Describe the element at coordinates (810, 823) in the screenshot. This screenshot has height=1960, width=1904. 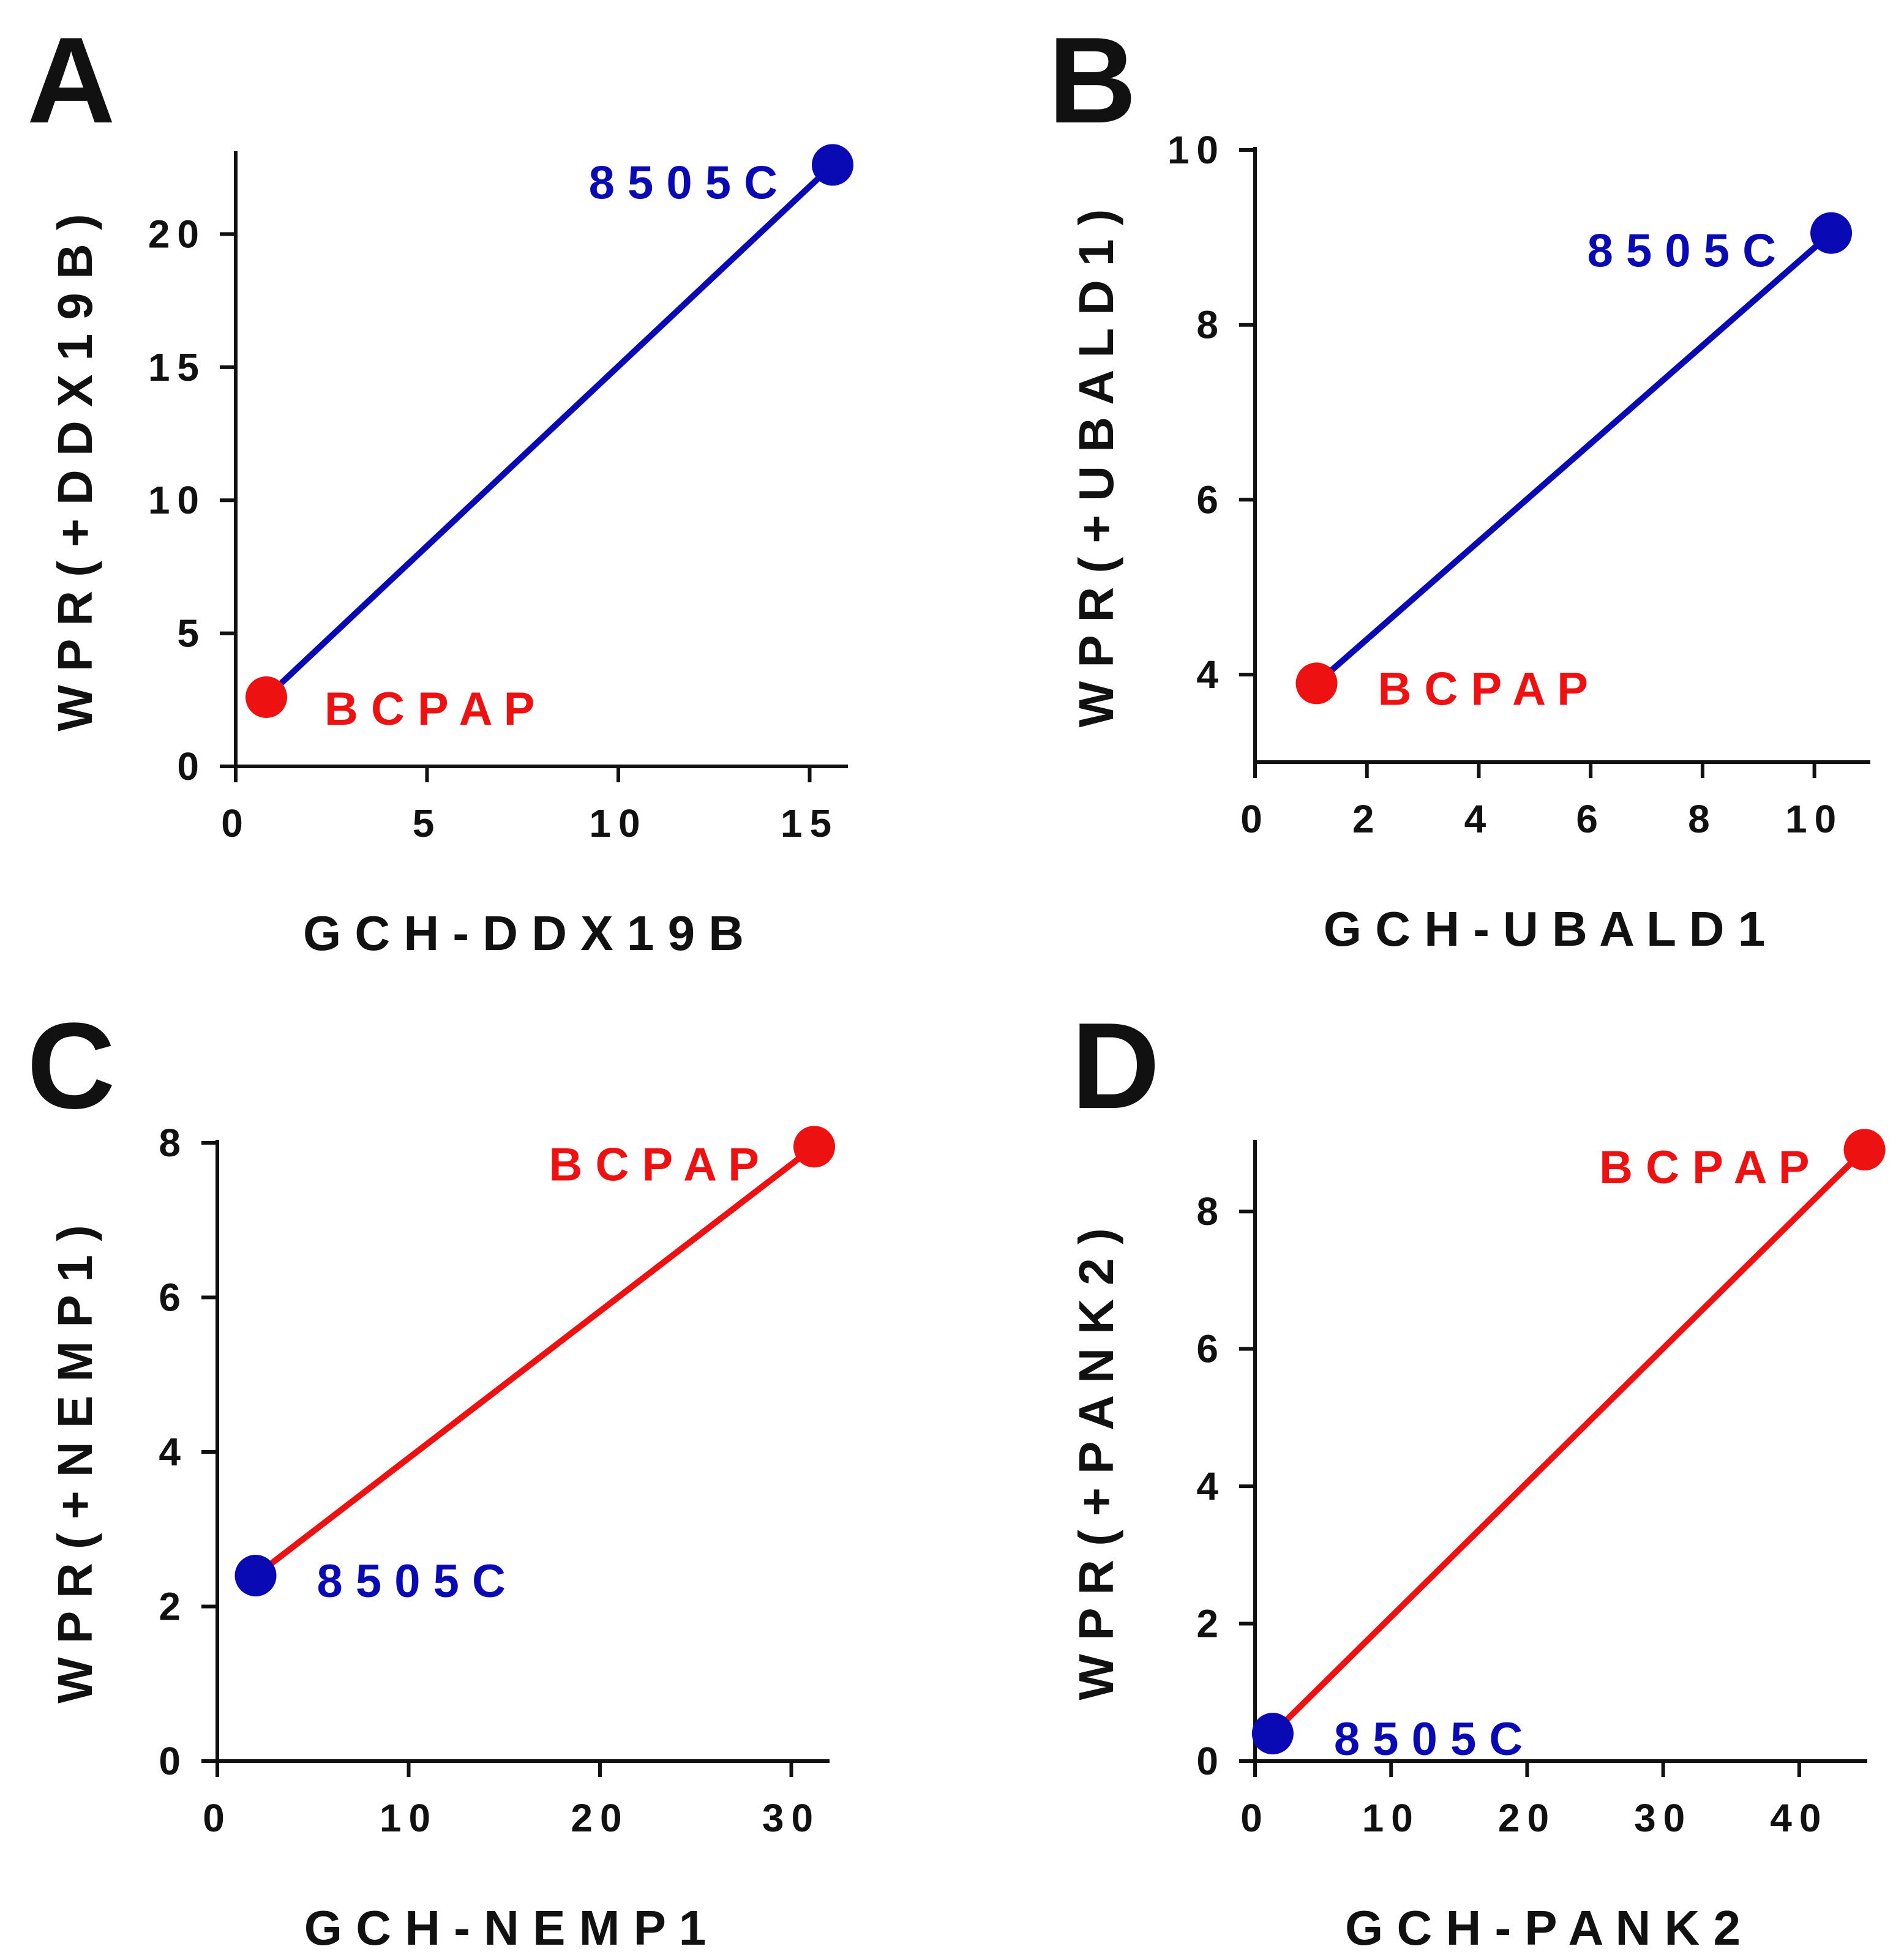
I see `x-tick-label: 15` at that location.